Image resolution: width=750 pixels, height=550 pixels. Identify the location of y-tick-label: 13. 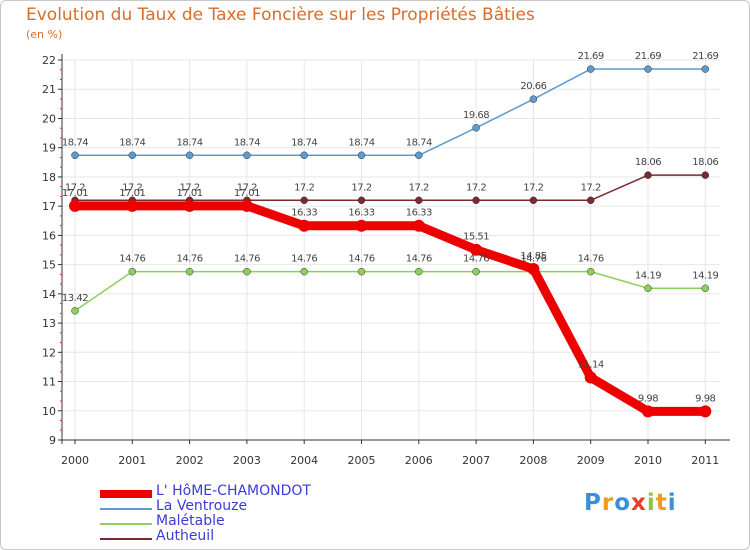
(49, 323).